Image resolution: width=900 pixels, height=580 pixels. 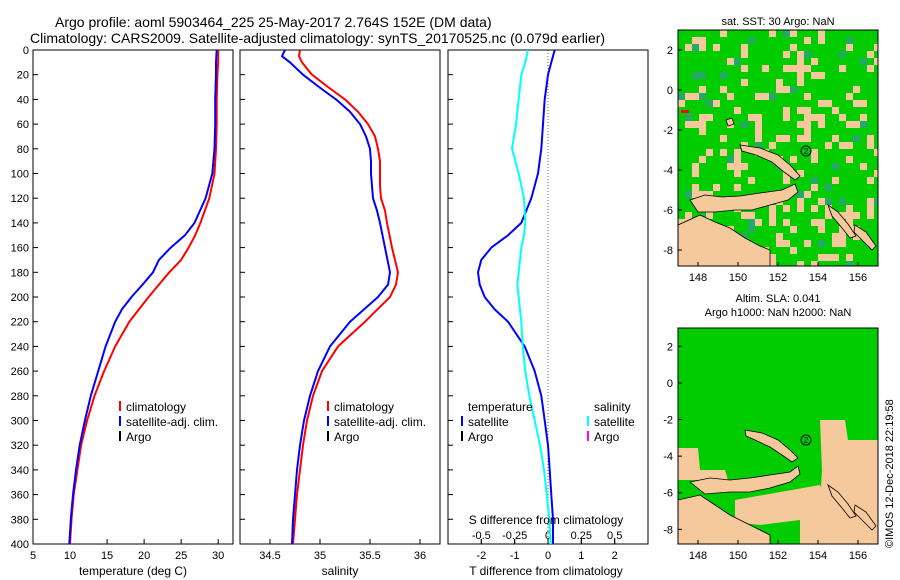 What do you see at coordinates (26, 51) in the screenshot?
I see `depth-tick-label: 0` at bounding box center [26, 51].